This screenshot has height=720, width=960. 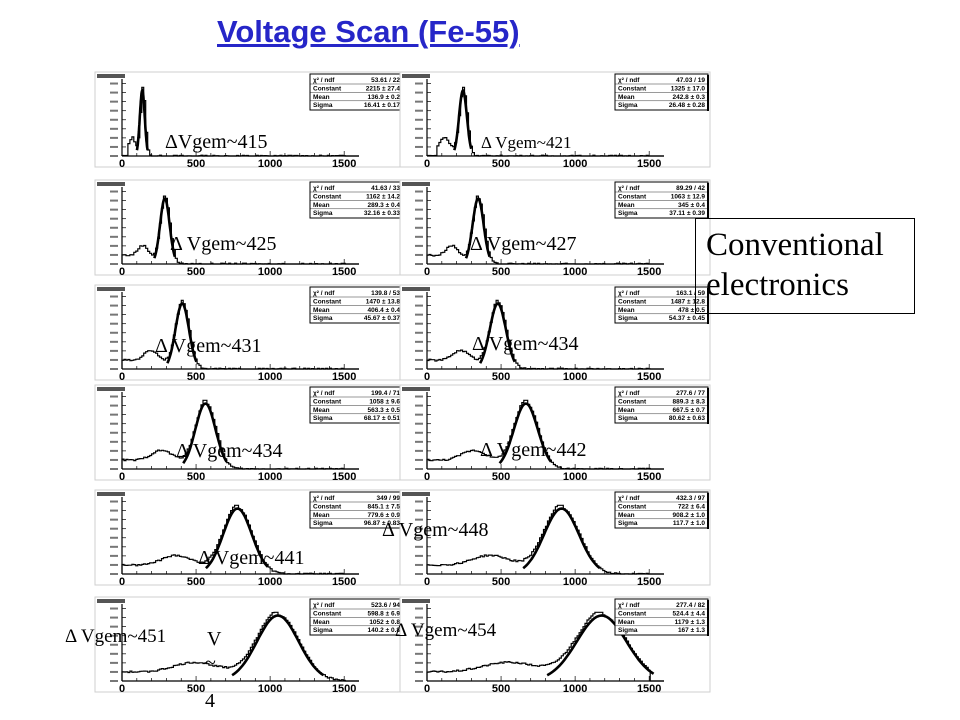 What do you see at coordinates (384, 613) in the screenshot?
I see `stats-value: 598.8 ± 6.9` at bounding box center [384, 613].